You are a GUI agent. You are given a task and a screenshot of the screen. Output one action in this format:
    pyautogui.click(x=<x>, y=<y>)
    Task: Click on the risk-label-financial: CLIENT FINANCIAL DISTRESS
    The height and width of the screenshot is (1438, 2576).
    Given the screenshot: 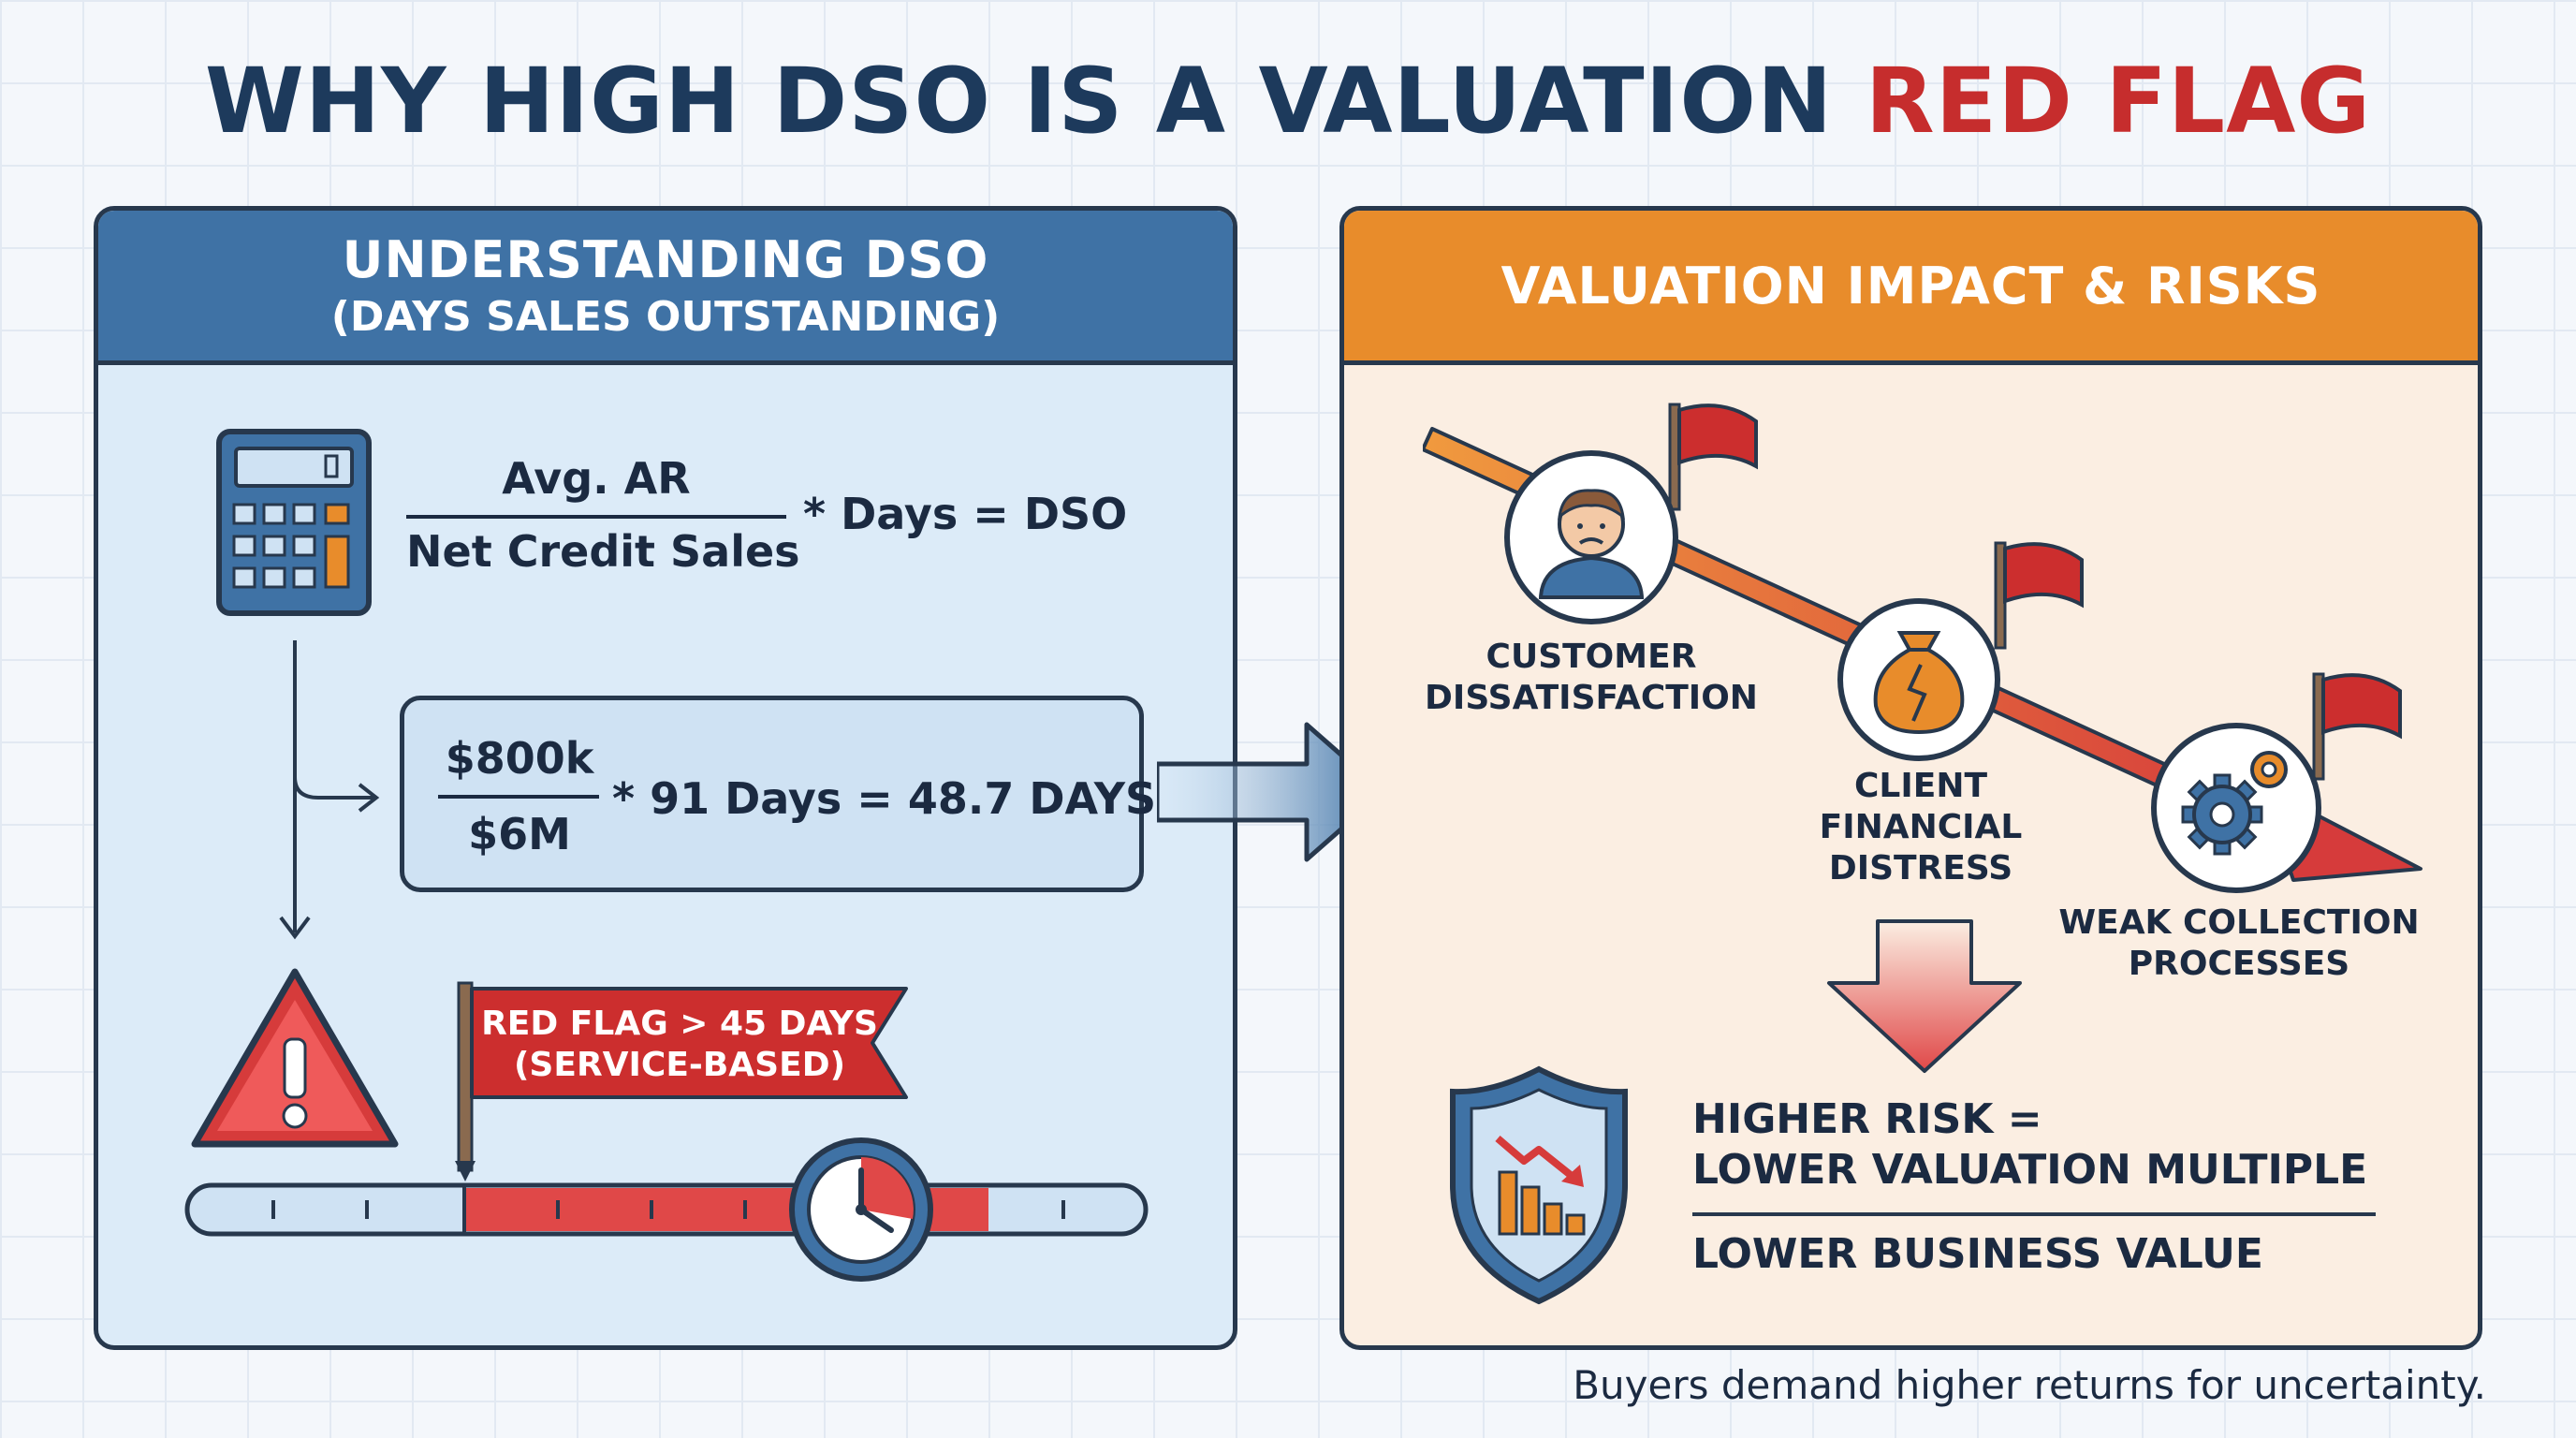 What is the action you would take?
    pyautogui.click(x=1921, y=827)
    